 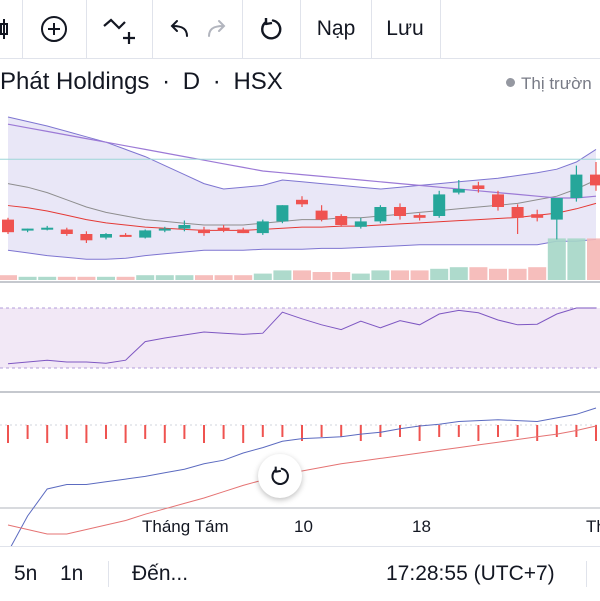 What do you see at coordinates (72, 573) in the screenshot?
I see `range-1d-button: 1n` at bounding box center [72, 573].